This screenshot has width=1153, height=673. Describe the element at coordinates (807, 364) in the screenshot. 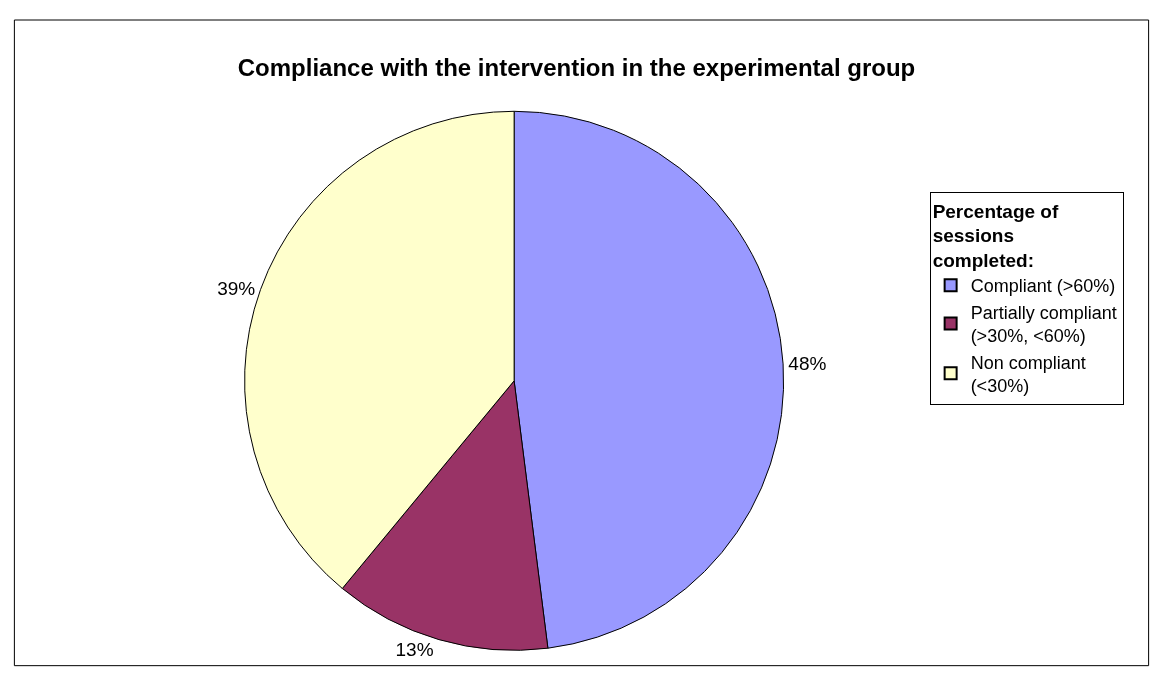

I see `data-label: 48%` at that location.